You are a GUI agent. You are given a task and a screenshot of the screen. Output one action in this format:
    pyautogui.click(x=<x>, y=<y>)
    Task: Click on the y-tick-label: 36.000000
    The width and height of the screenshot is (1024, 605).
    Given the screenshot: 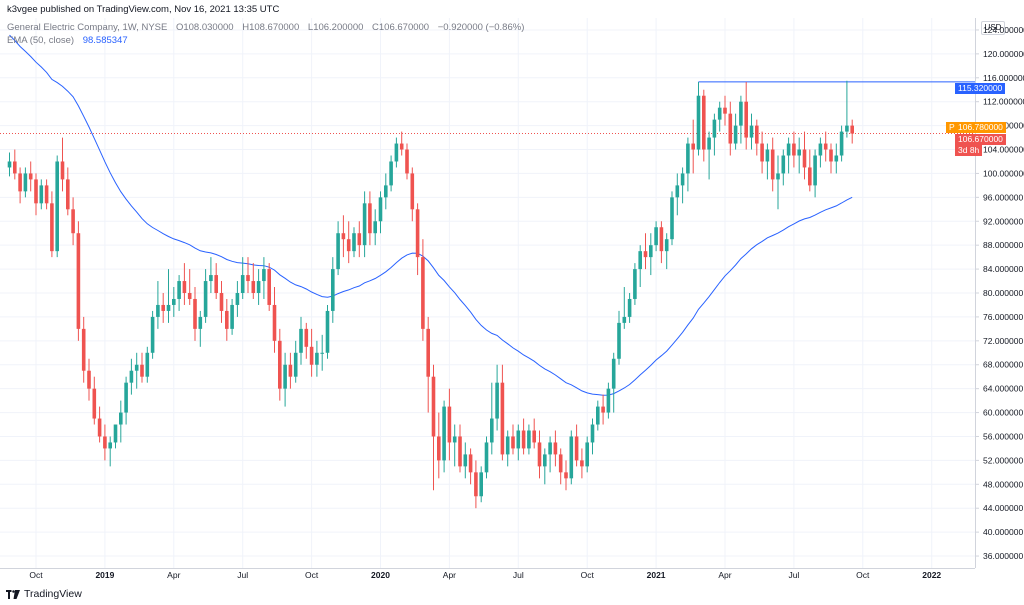 What is the action you would take?
    pyautogui.click(x=1003, y=556)
    